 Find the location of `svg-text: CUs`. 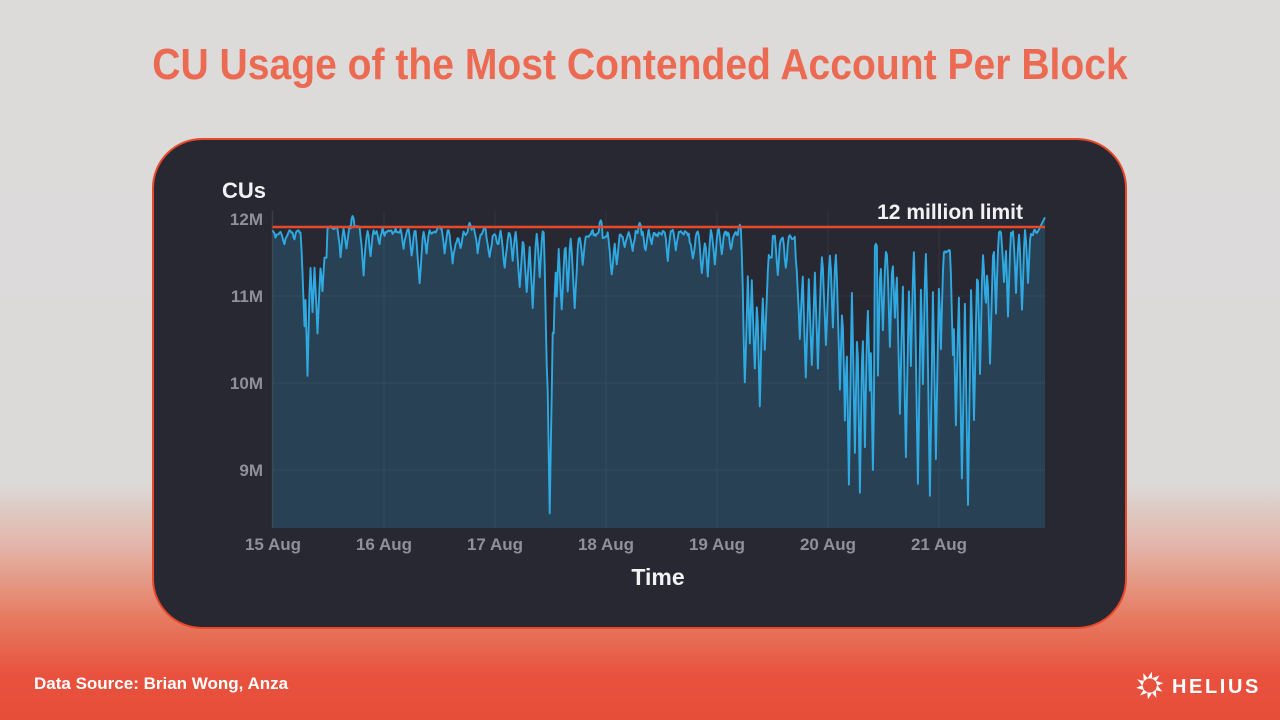

svg-text: CUs is located at coordinates (244, 190).